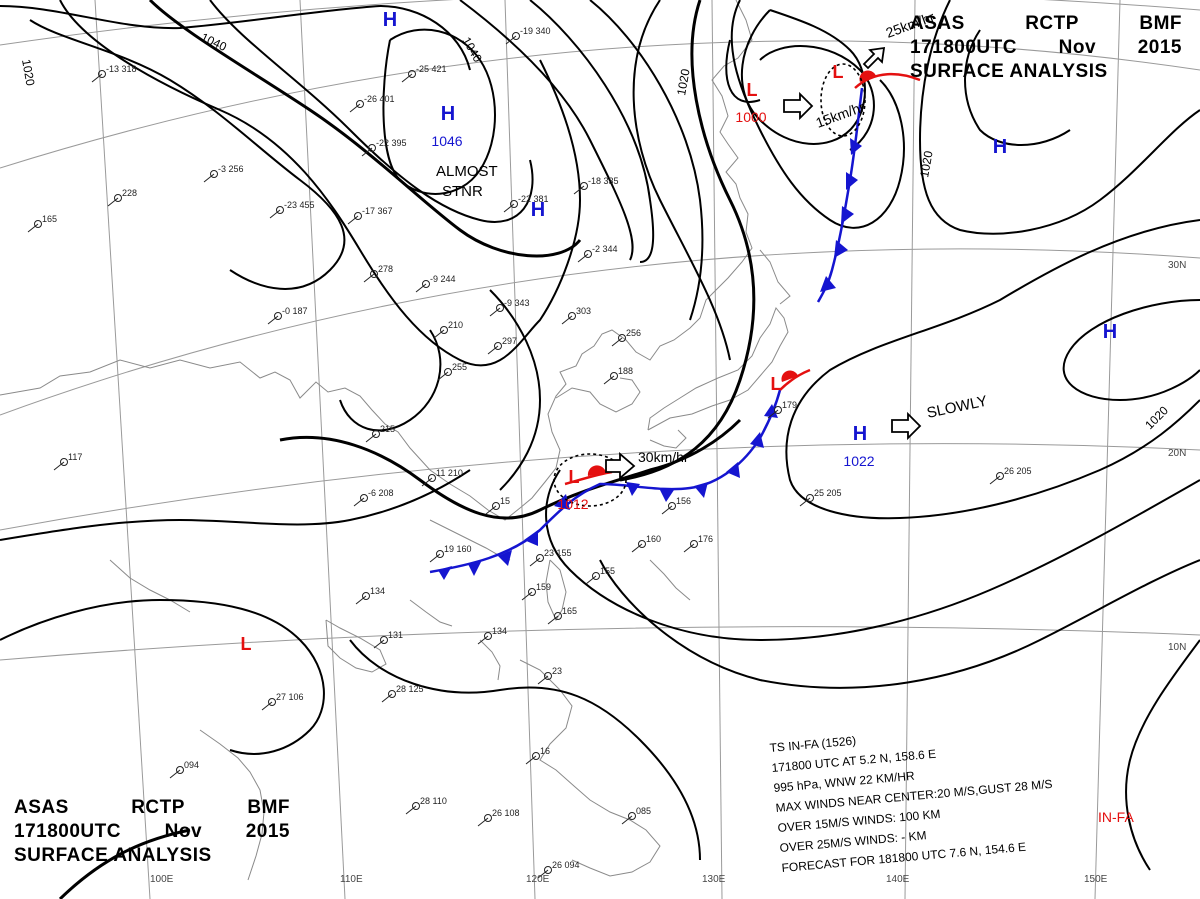 The width and height of the screenshot is (1200, 899). Describe the element at coordinates (381, 493) in the screenshot. I see `station-value: -6 208` at that location.